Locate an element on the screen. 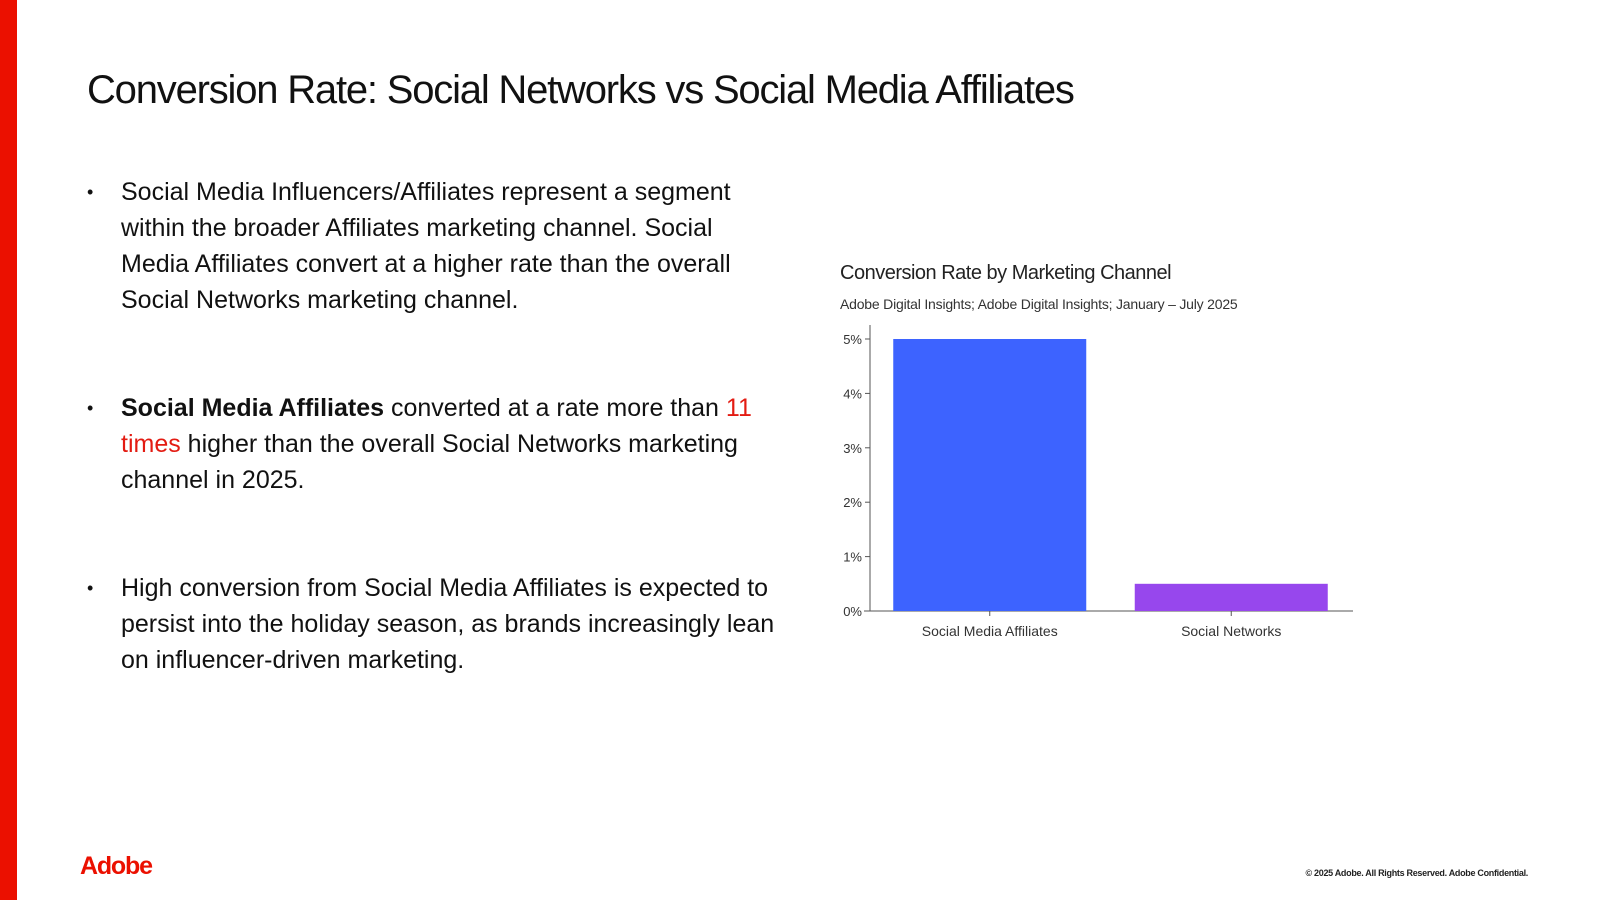 The height and width of the screenshot is (900, 1600). y-tick-label: 3% is located at coordinates (852, 448).